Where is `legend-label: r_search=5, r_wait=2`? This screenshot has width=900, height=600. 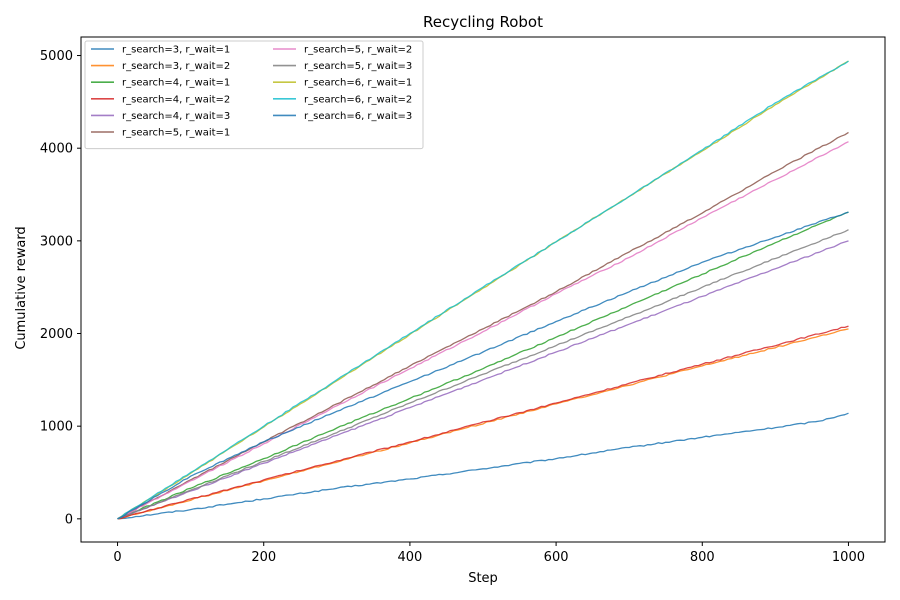 legend-label: r_search=5, r_wait=2 is located at coordinates (358, 50).